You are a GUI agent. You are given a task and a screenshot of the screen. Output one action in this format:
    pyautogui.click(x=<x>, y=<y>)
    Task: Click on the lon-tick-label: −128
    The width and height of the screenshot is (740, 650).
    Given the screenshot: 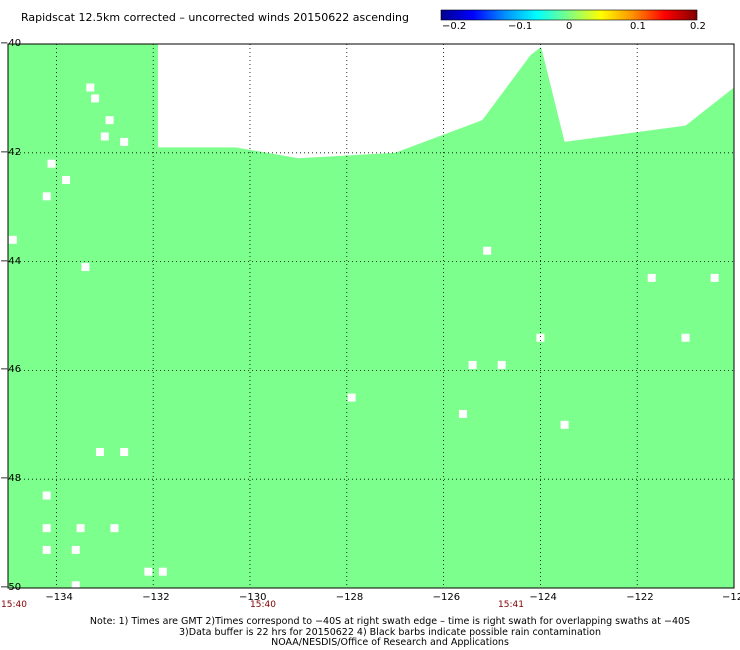 What is the action you would take?
    pyautogui.click(x=349, y=597)
    